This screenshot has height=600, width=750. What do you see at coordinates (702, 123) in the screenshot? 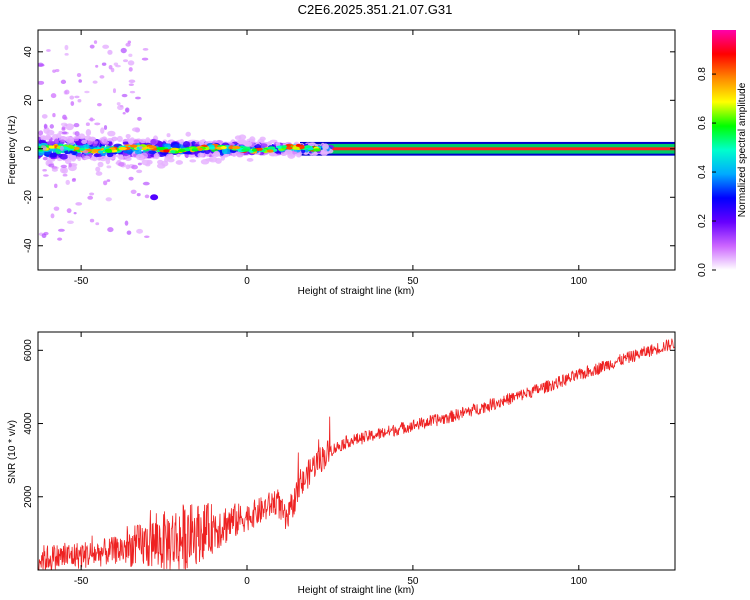
I see `colorbar-tick-label: 0.6` at bounding box center [702, 123].